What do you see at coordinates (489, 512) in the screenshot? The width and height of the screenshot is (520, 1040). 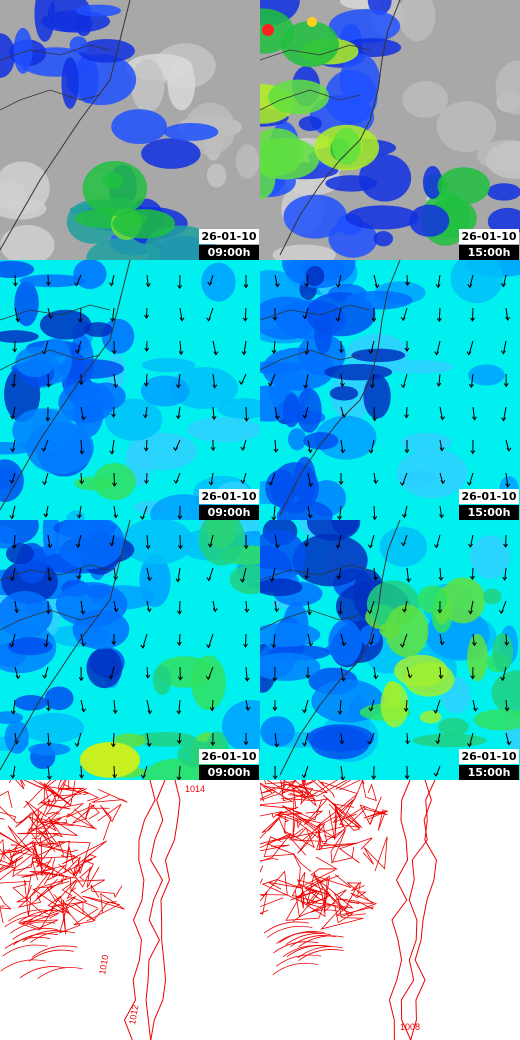 I see `time-label: 15:00h` at bounding box center [489, 512].